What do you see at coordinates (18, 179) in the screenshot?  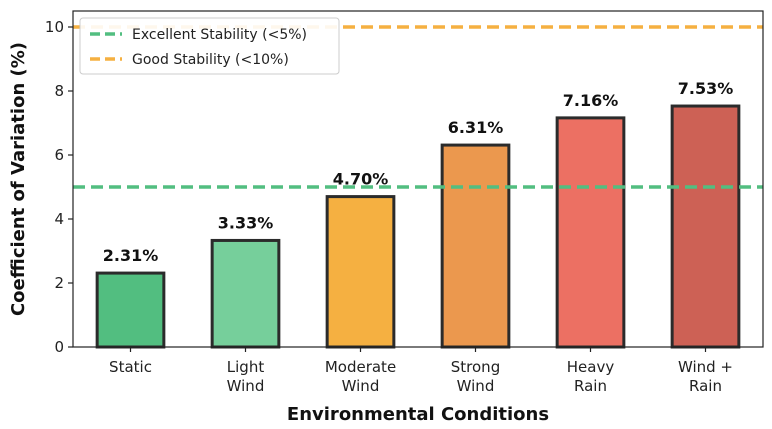 I see `y-axis-title: Coefficient of Variation (%)` at bounding box center [18, 179].